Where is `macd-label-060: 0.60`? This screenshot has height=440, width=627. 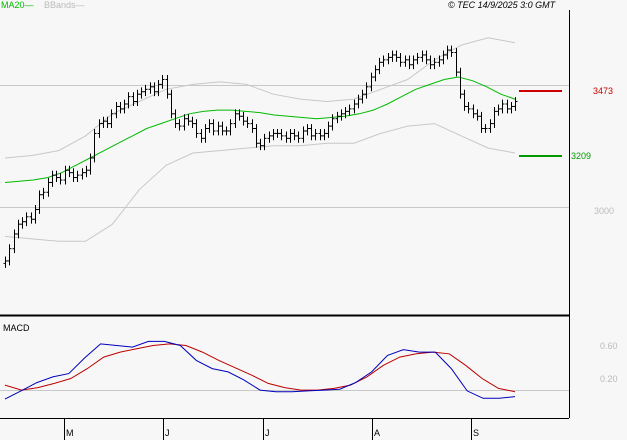
macd-label-060: 0.60 is located at coordinates (609, 346).